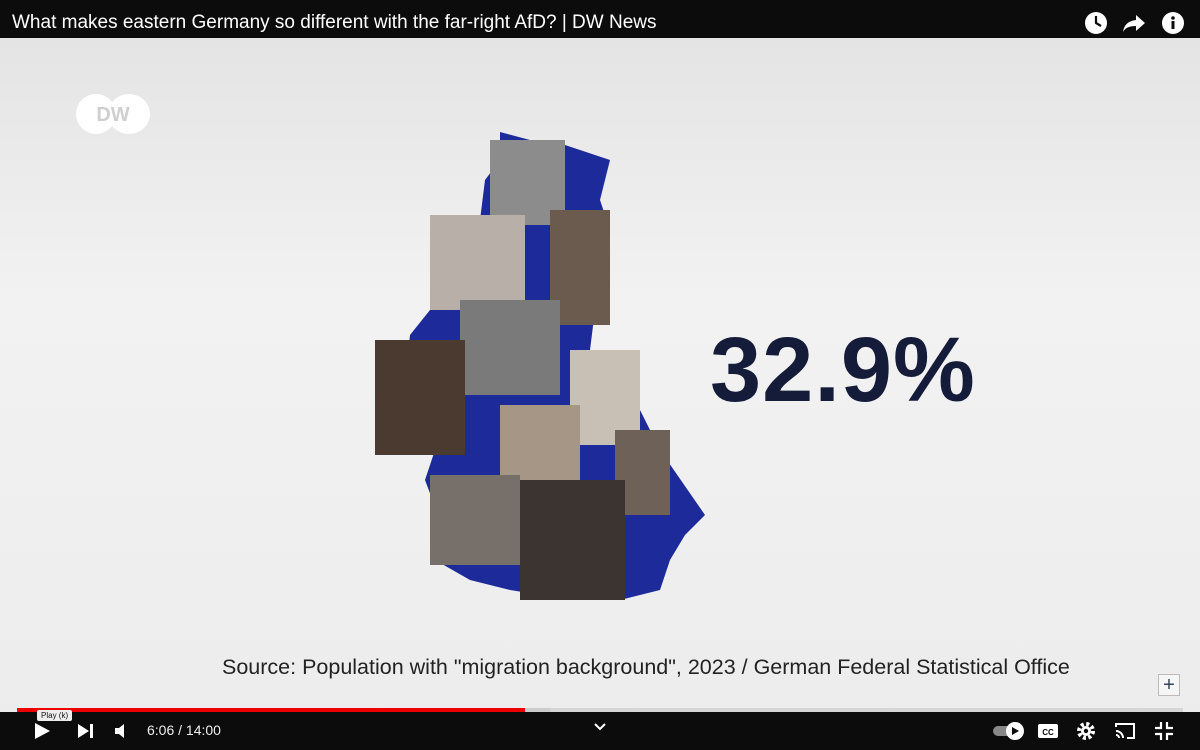  I want to click on info-button, so click(1173, 23).